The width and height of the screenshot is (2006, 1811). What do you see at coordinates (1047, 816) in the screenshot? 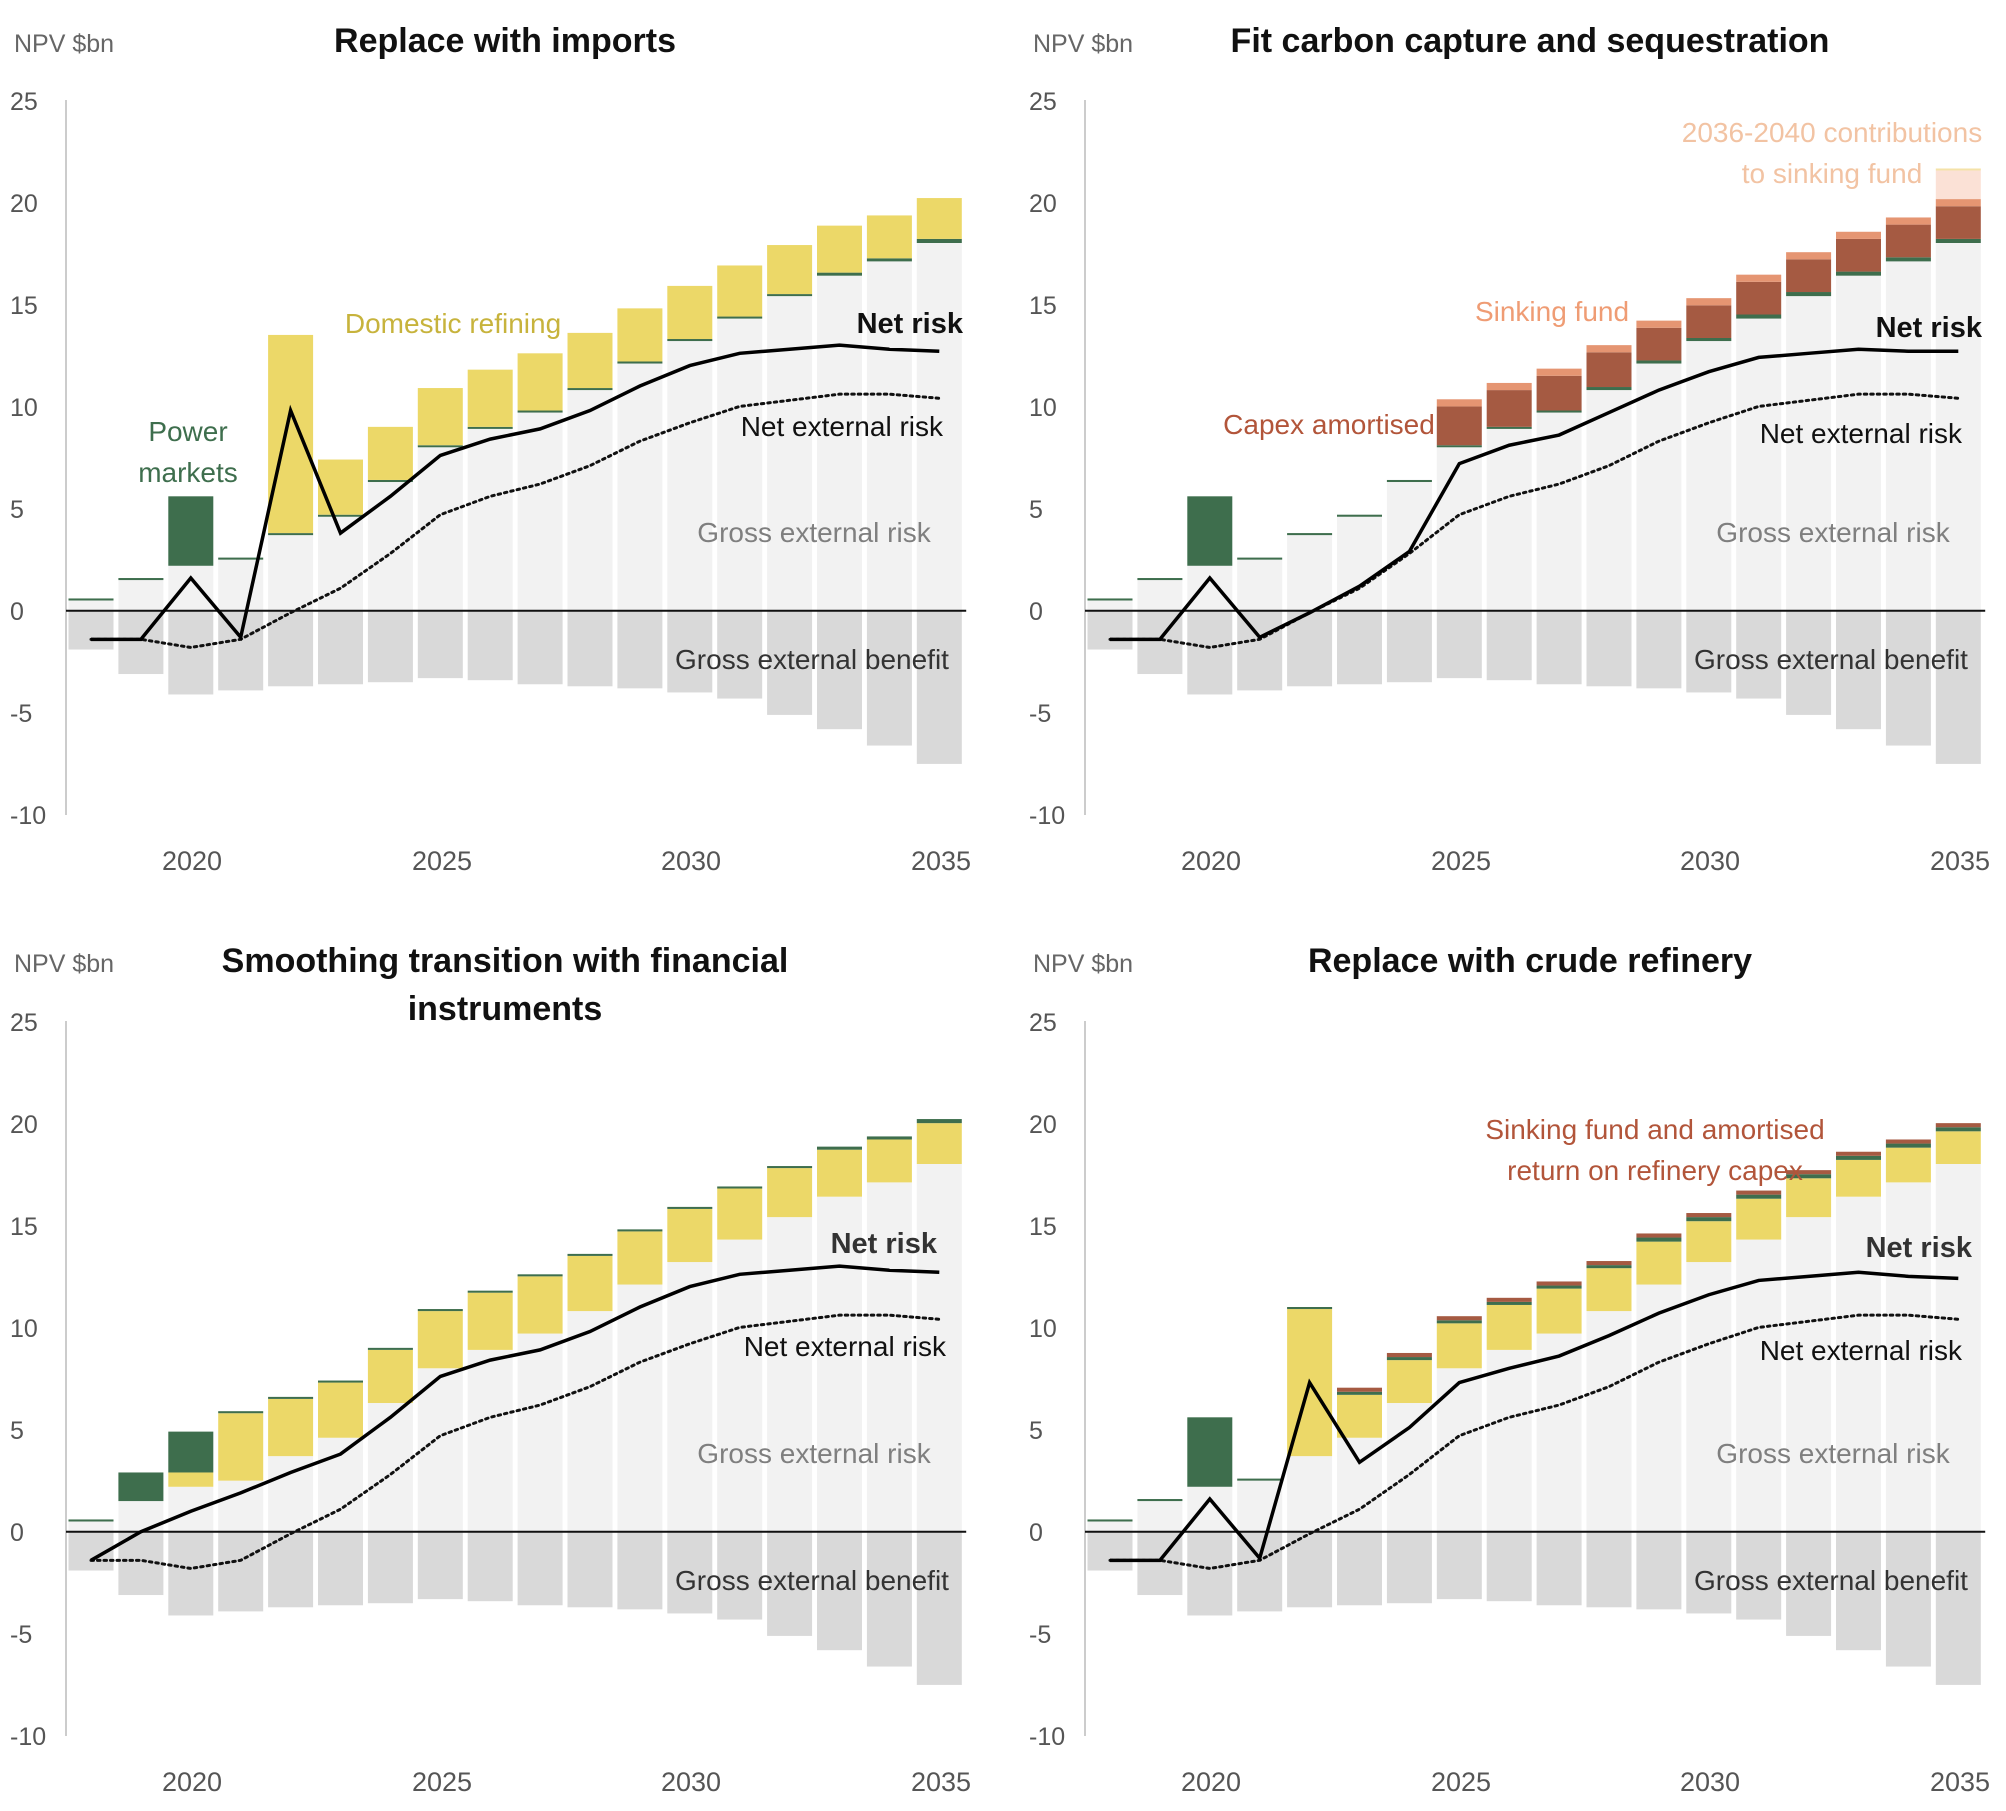
I see `y-tick-label: -10` at bounding box center [1047, 816].